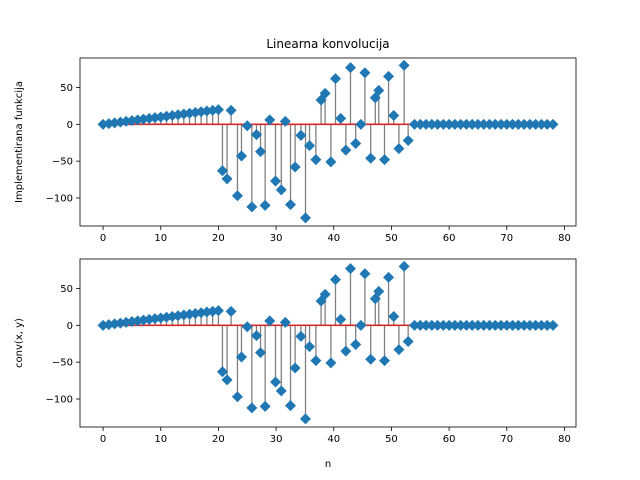 The width and height of the screenshot is (640, 480). I want to click on top-xtick-label: 60, so click(449, 238).